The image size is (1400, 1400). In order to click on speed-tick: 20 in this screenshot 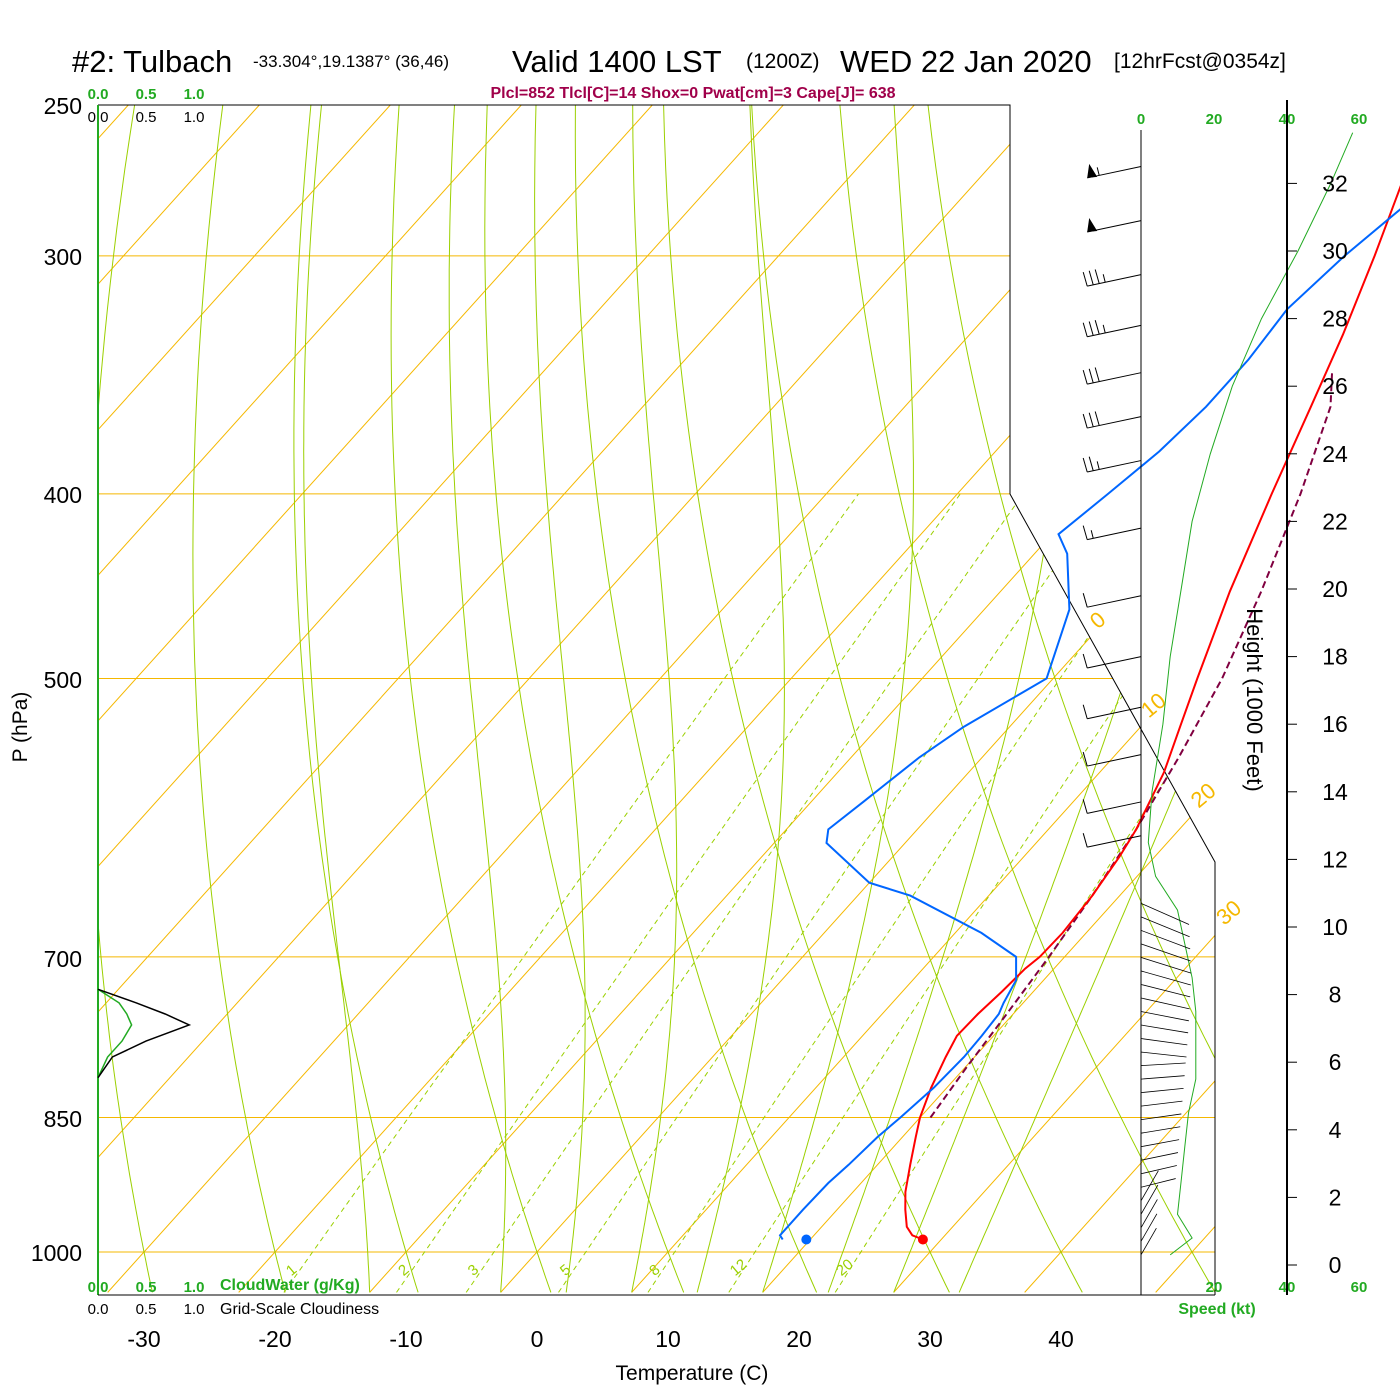, I will do `click(1214, 119)`.